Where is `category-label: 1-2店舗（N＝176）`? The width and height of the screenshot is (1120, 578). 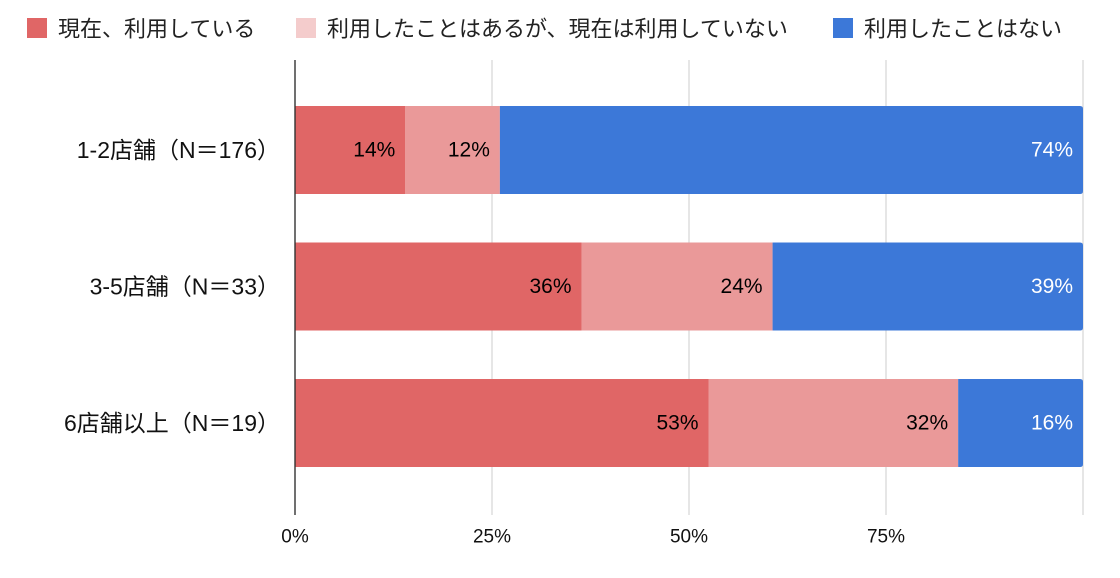
category-label: 1-2店舗（N＝176） is located at coordinates (178, 150).